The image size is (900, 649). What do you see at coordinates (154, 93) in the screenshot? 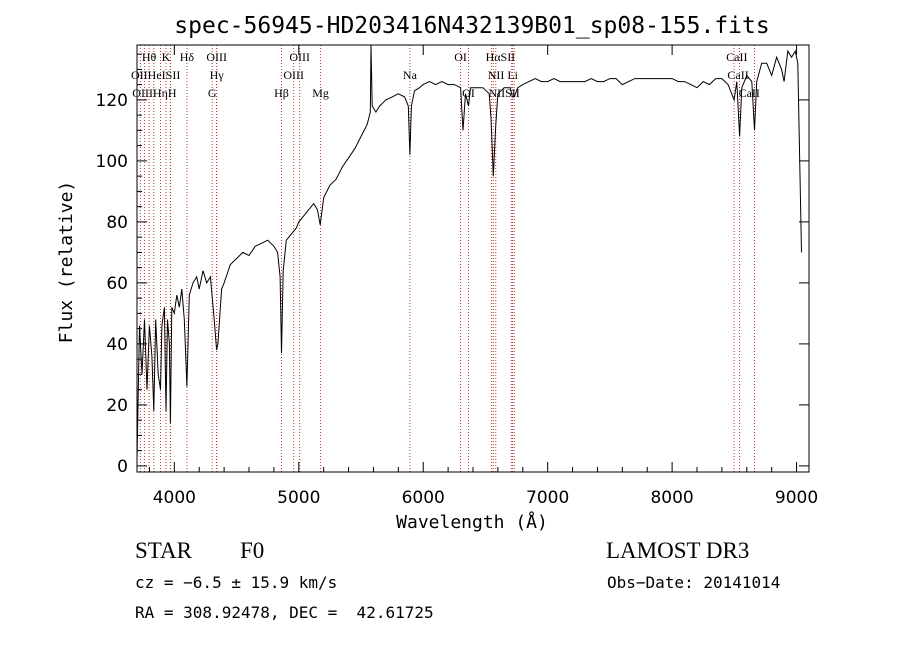
I see `line-label-14: OIIIHηH` at bounding box center [154, 93].